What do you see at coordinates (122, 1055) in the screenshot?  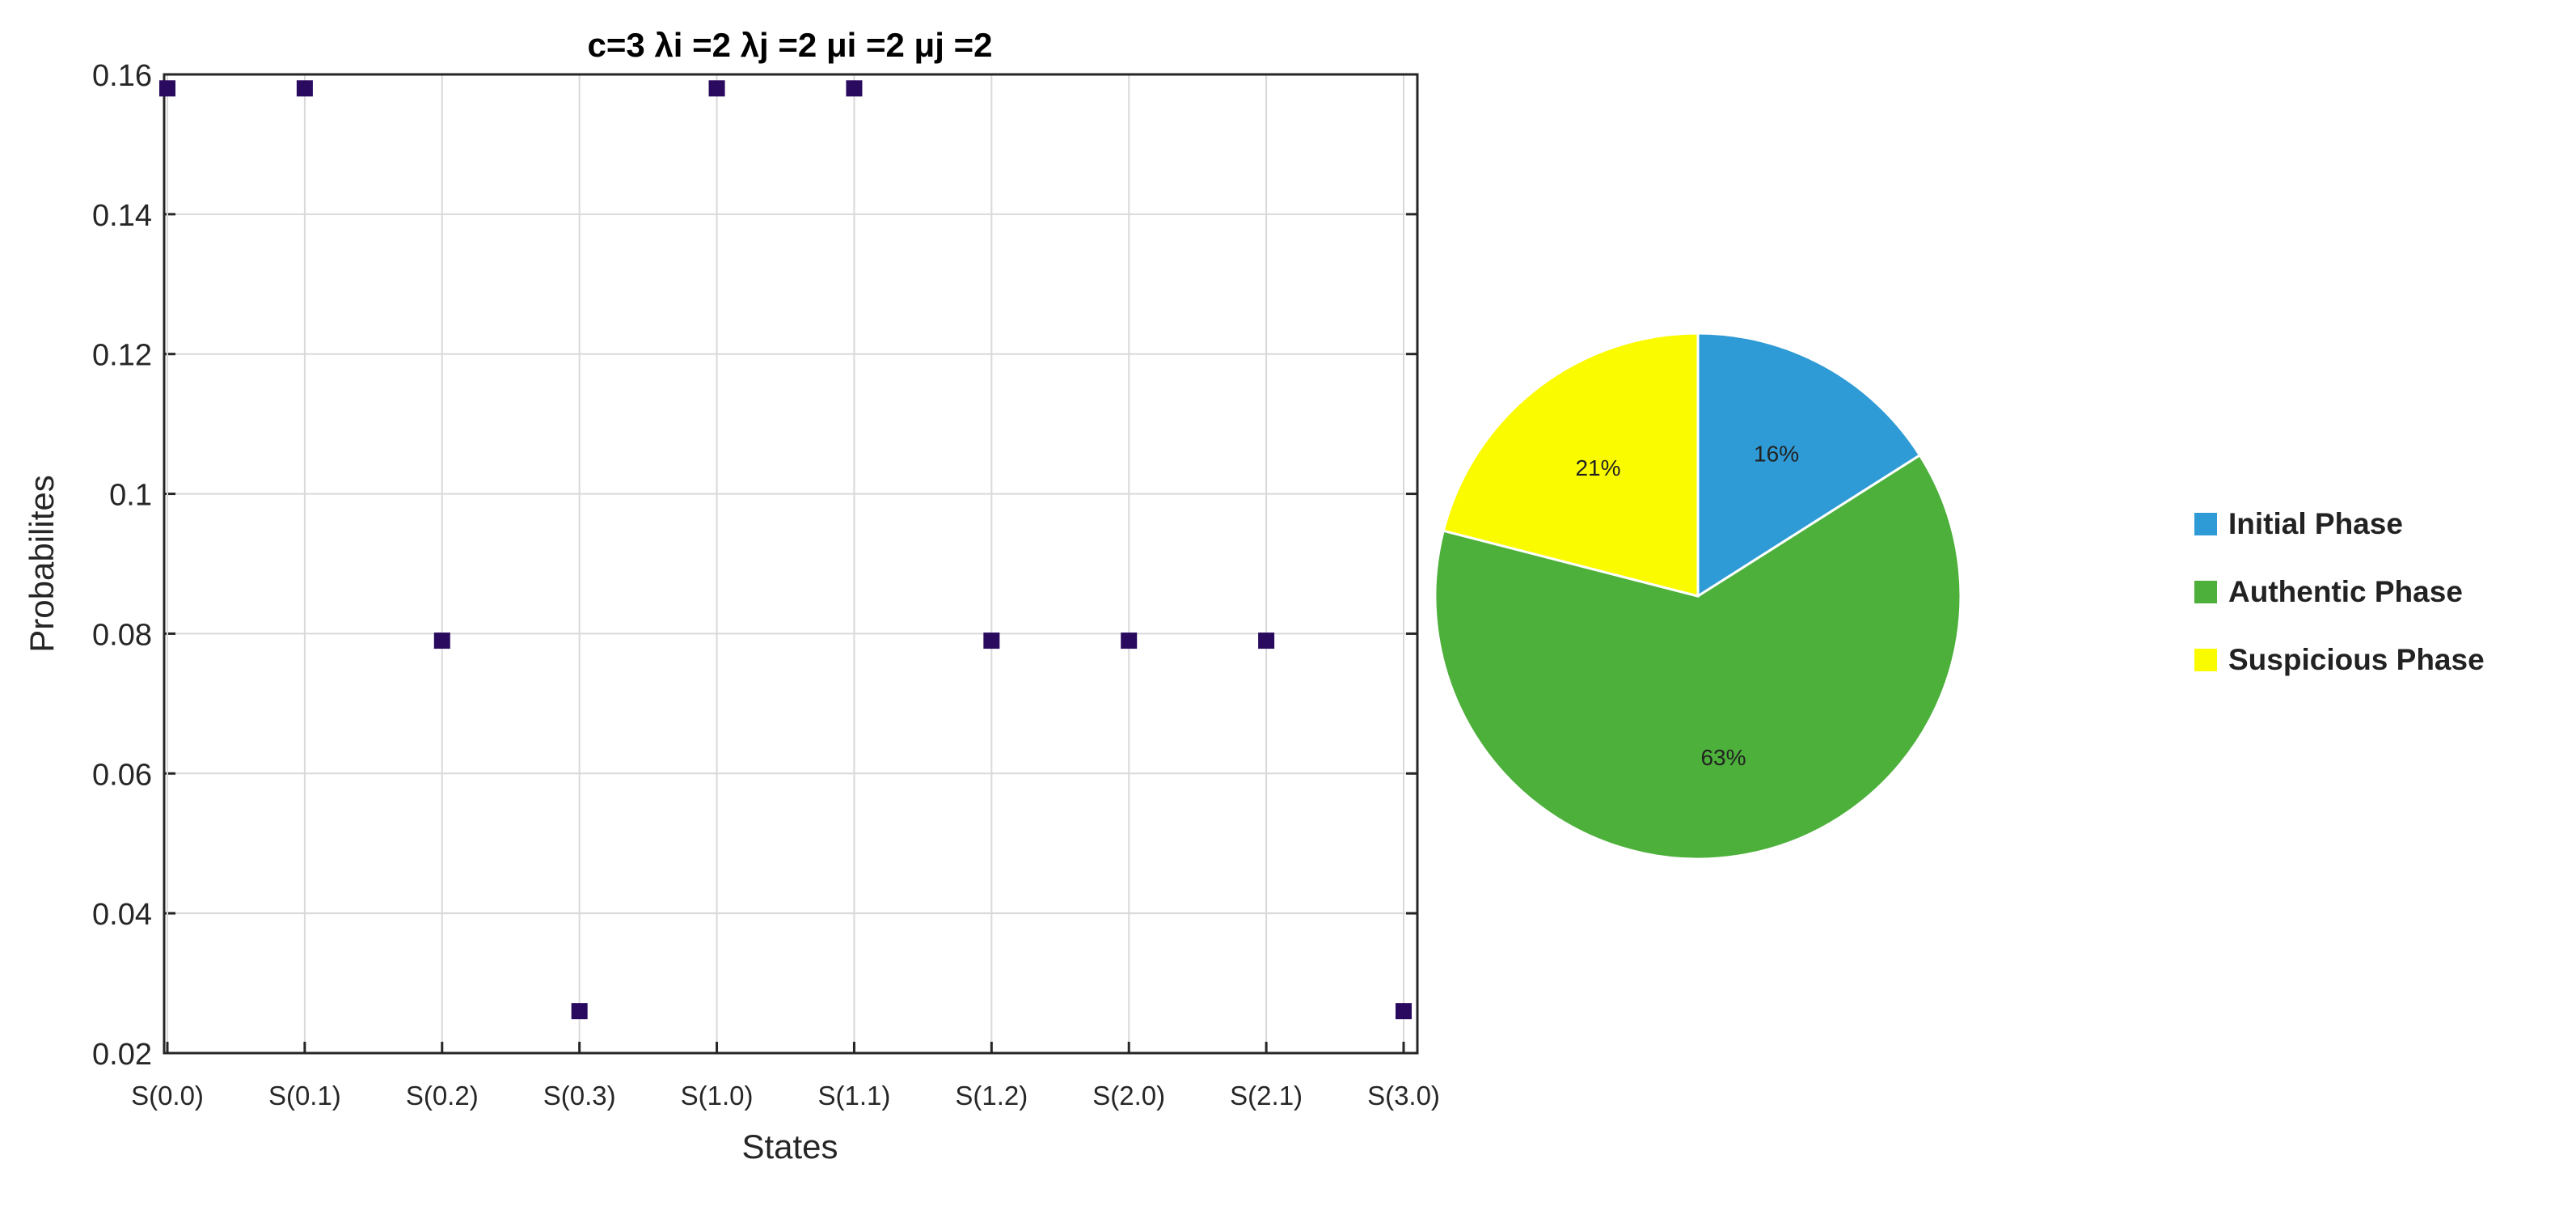 I see `y-tick-label: 0.02` at bounding box center [122, 1055].